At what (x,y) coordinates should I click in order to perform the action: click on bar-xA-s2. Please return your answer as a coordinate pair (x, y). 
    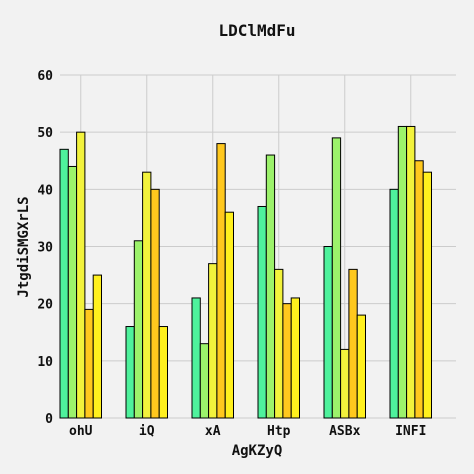
    Looking at the image, I should click on (204, 381).